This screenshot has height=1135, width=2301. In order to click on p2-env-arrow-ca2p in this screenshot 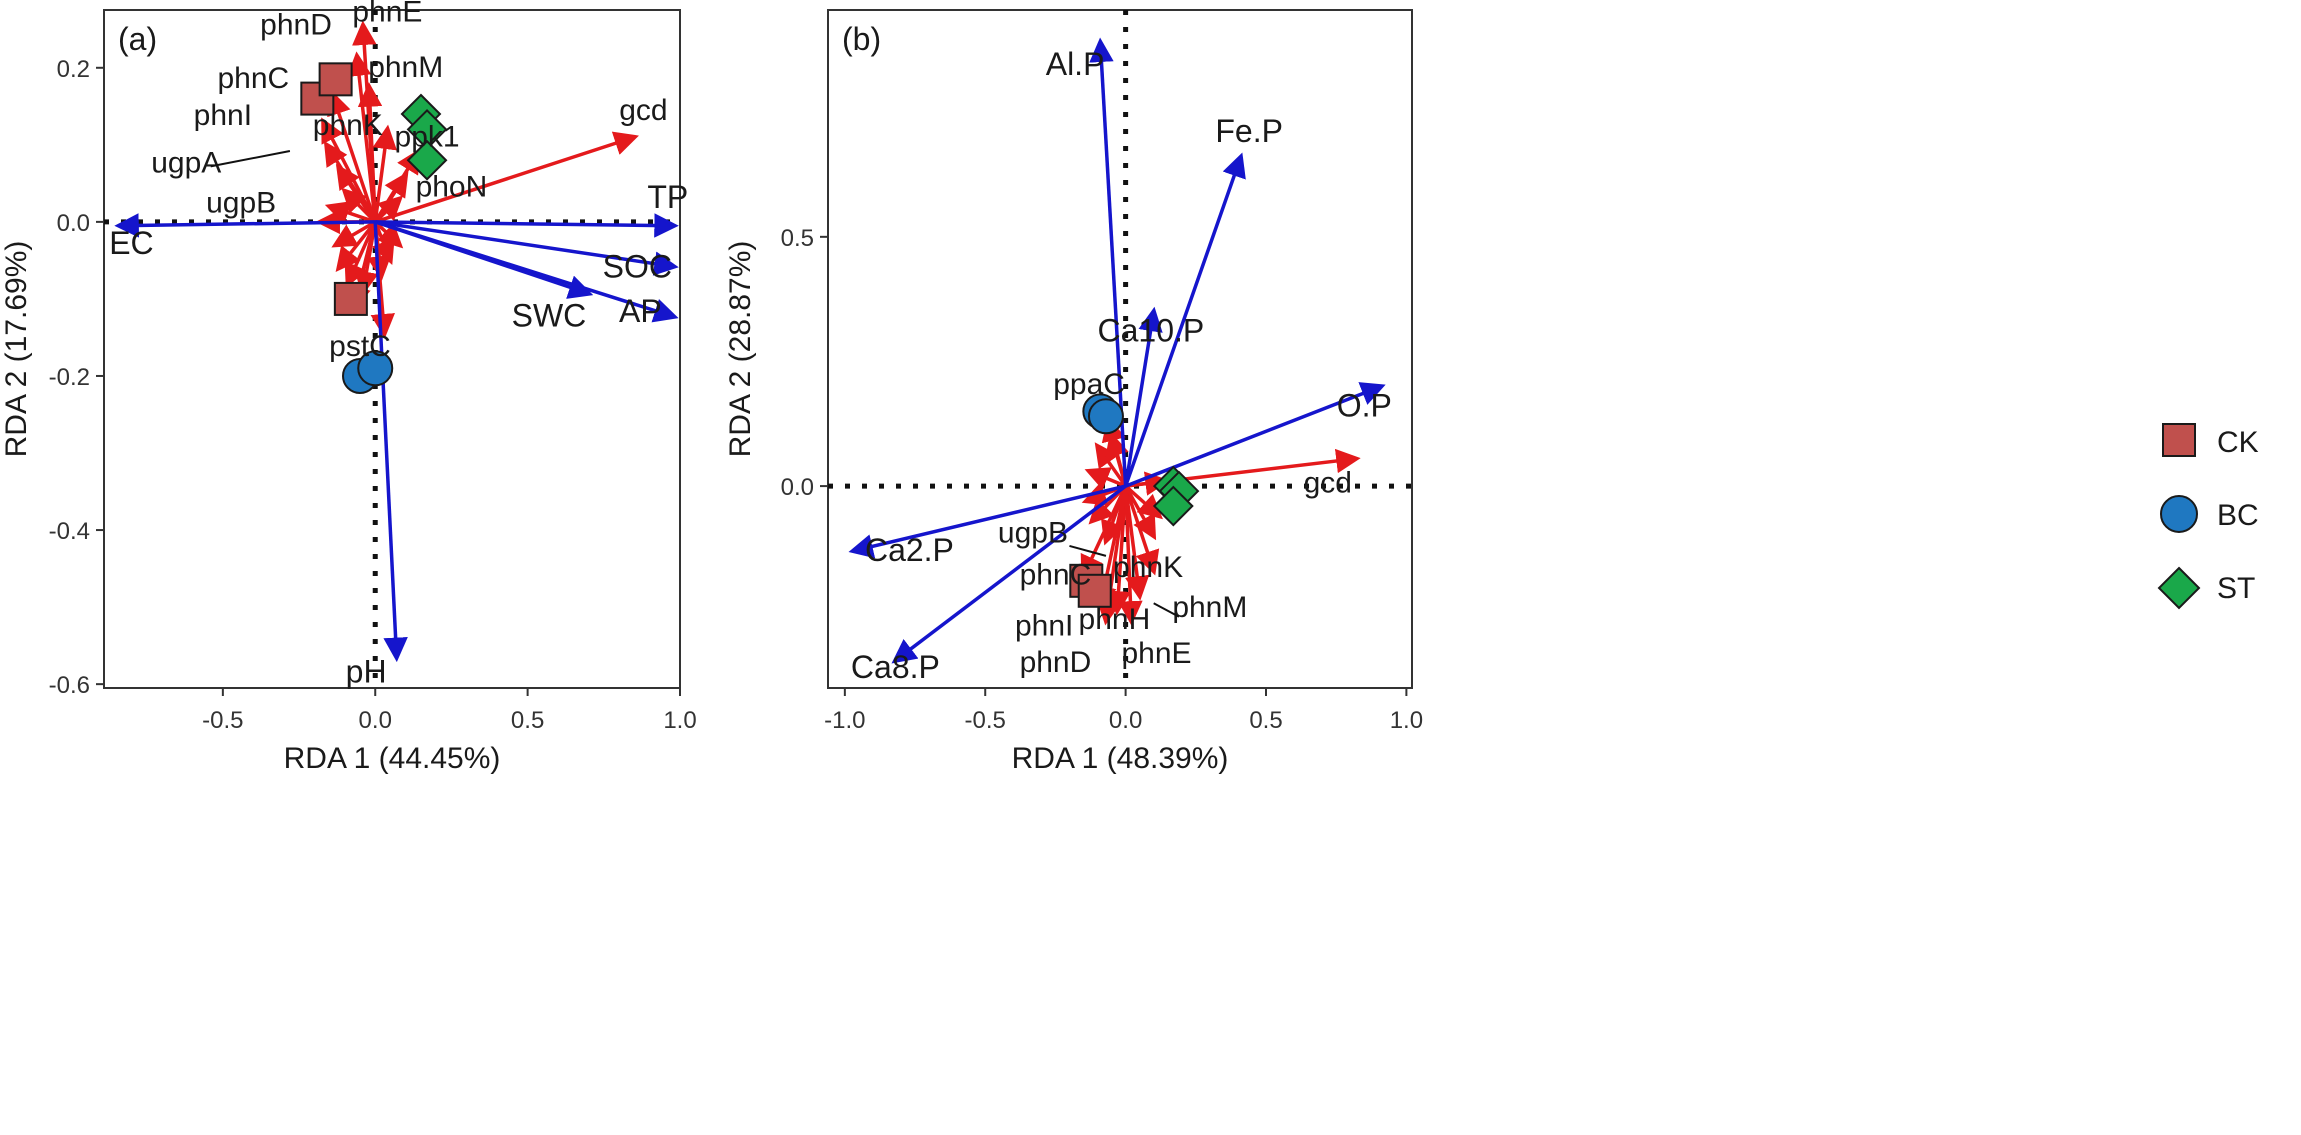, I will do `click(987, 521)`.